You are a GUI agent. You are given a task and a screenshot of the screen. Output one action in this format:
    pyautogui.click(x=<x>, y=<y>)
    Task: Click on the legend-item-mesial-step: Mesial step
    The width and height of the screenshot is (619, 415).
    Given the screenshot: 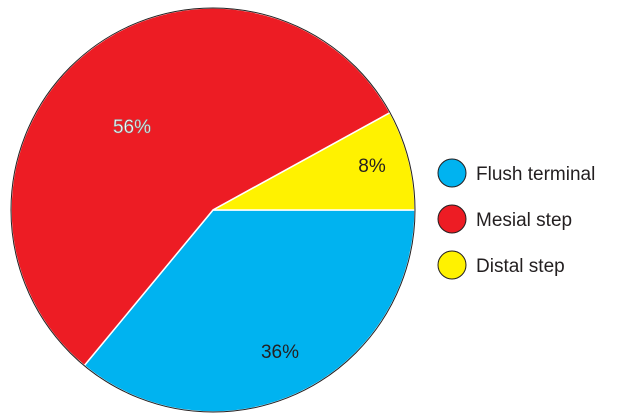 What is the action you would take?
    pyautogui.click(x=504, y=219)
    